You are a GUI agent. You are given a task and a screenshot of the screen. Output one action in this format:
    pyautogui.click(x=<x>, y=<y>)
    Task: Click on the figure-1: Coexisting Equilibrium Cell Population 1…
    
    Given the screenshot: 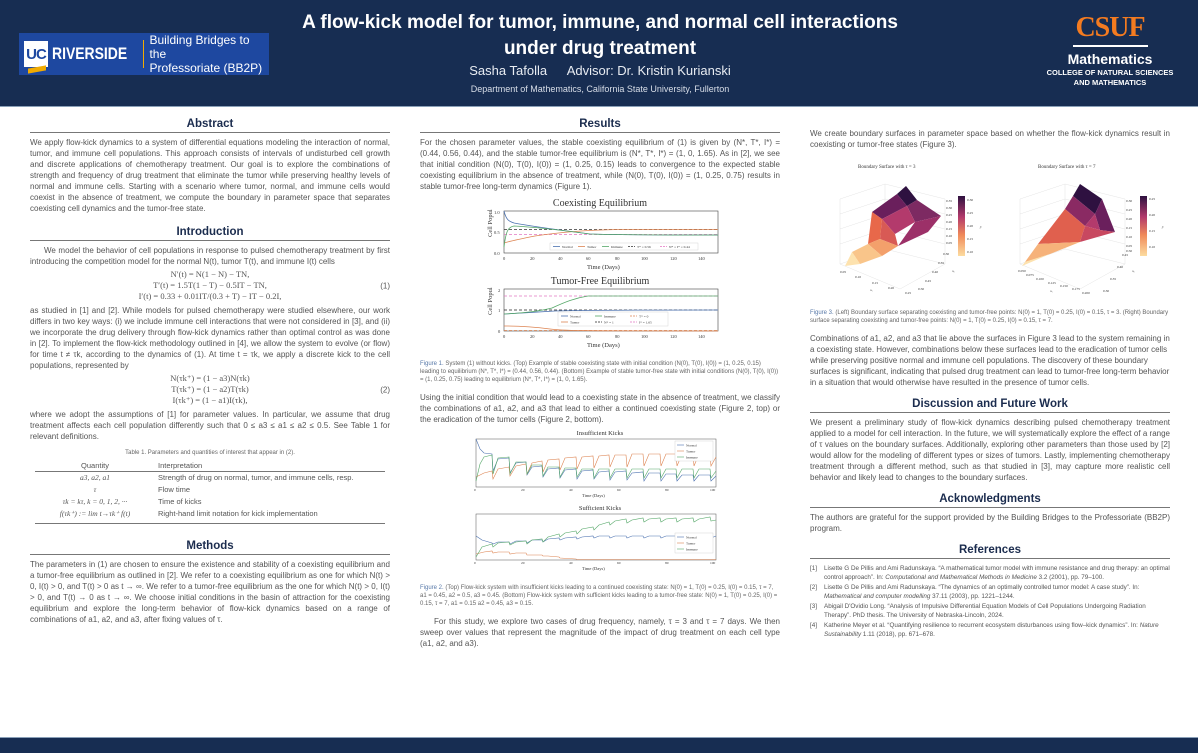 What is the action you would take?
    pyautogui.click(x=600, y=275)
    